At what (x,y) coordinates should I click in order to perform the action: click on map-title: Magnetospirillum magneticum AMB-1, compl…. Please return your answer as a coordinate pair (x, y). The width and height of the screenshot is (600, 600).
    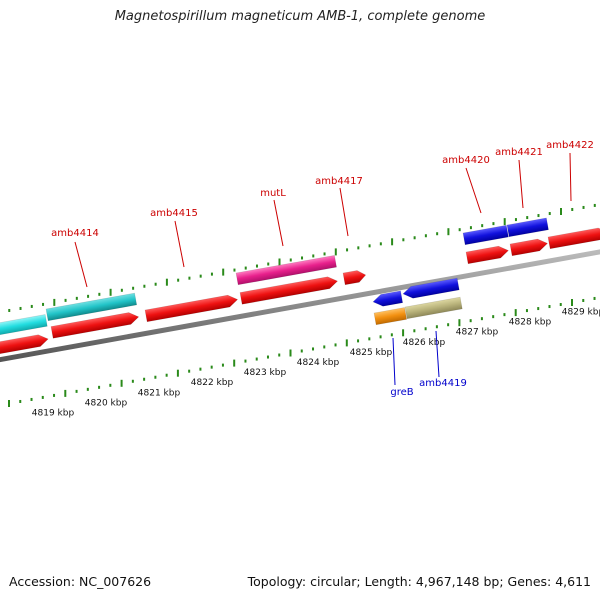
    Looking at the image, I should click on (300, 16).